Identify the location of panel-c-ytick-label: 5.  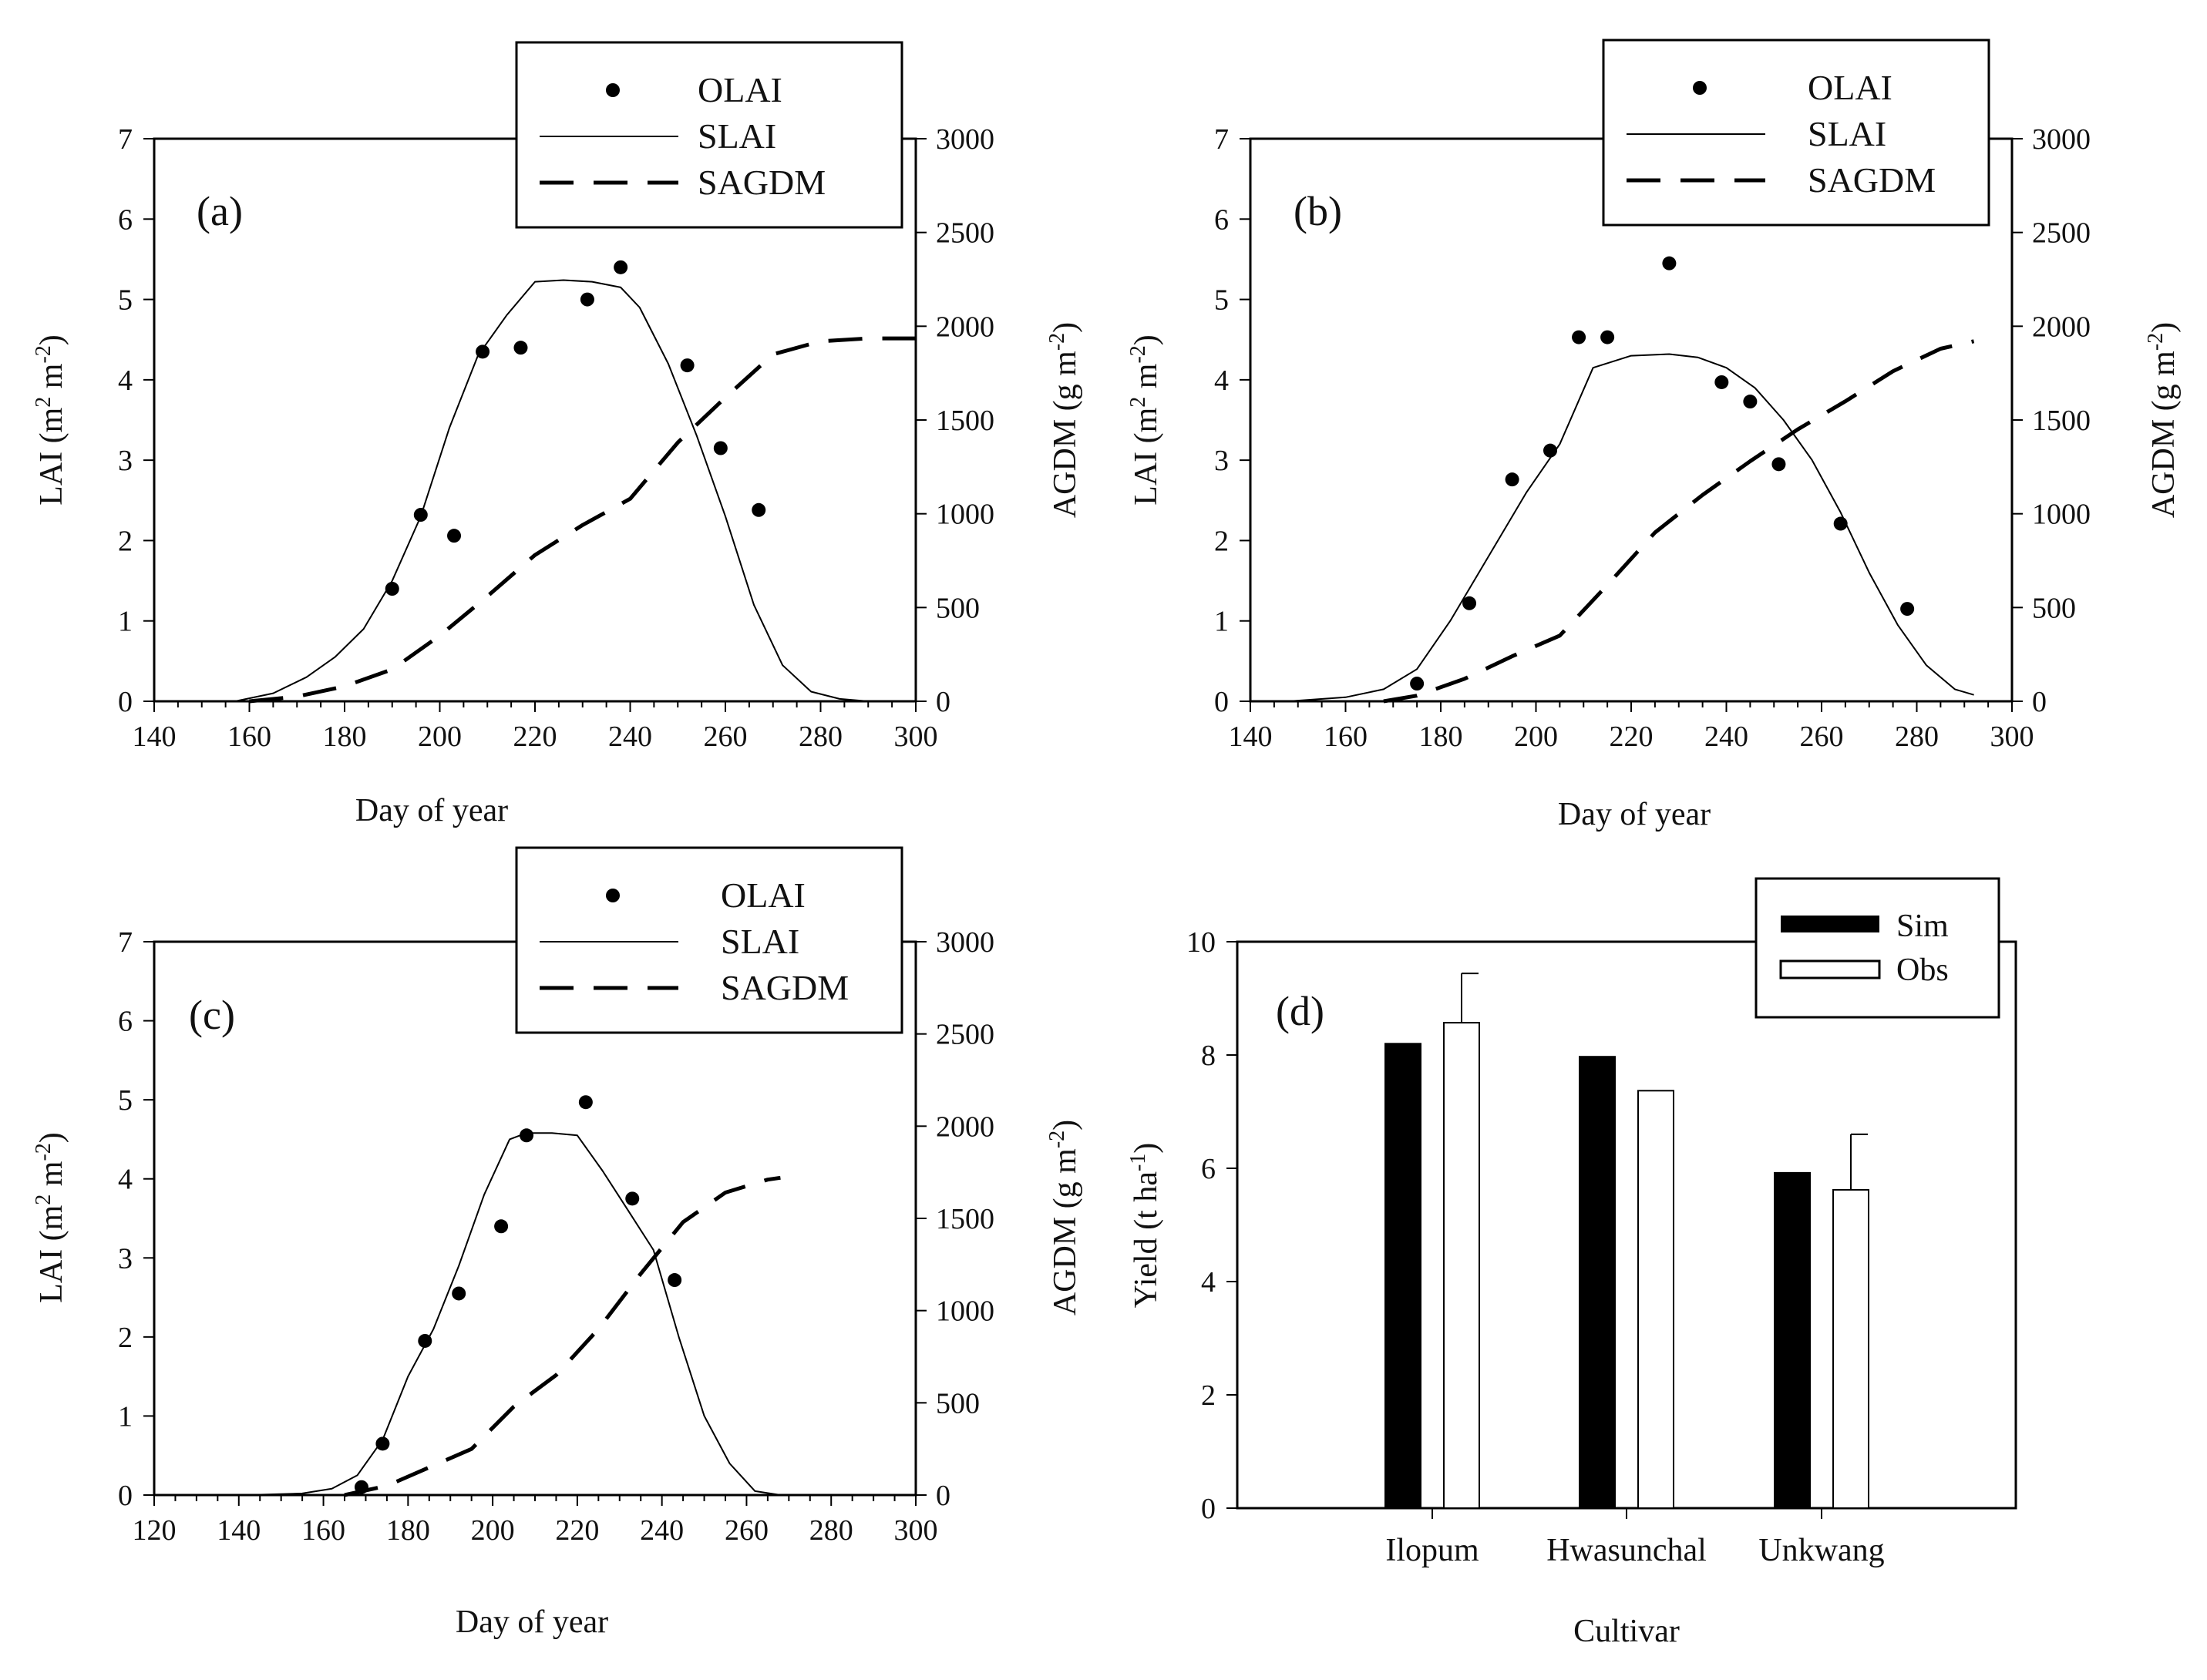
(125, 1100).